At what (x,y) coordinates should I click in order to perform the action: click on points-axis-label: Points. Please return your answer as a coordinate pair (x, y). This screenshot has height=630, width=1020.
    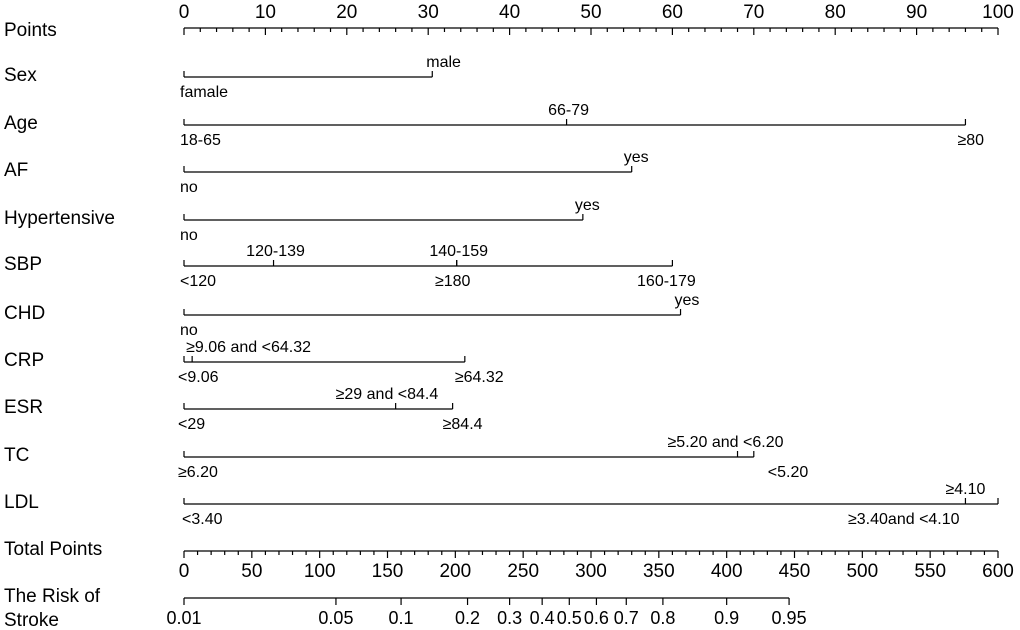
    Looking at the image, I should click on (30, 30).